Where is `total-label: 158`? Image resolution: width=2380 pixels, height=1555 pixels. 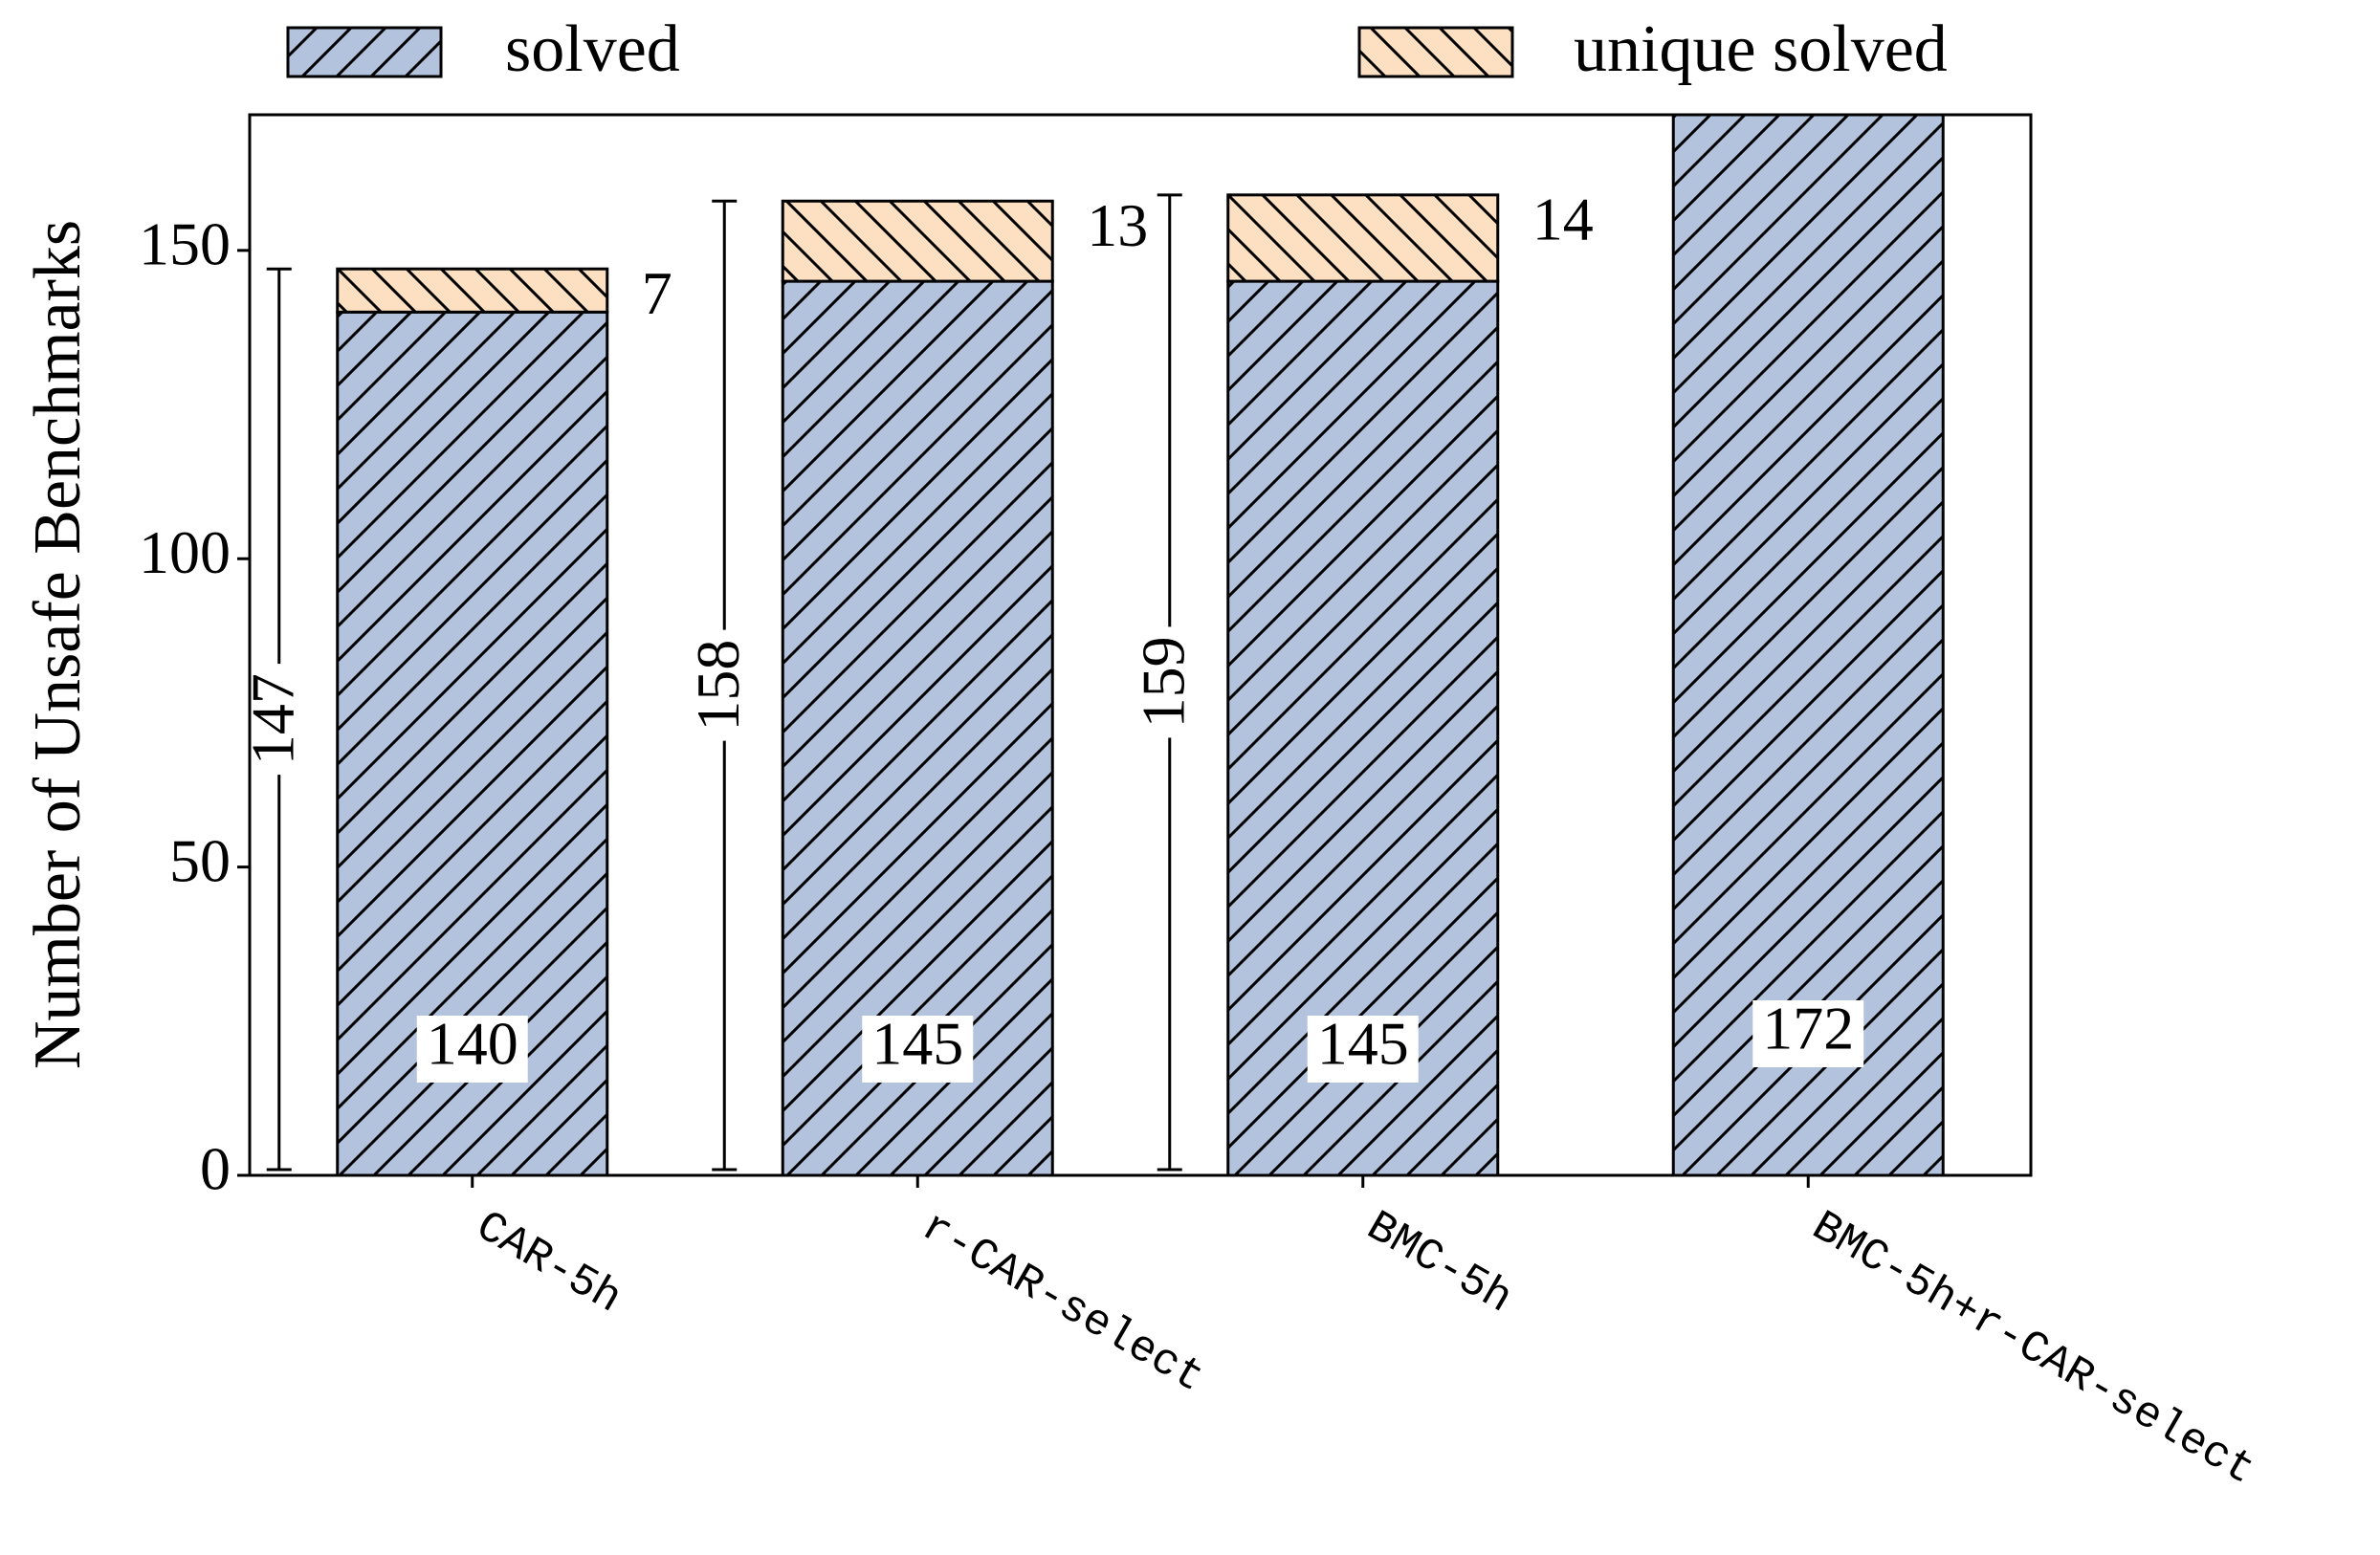 total-label: 158 is located at coordinates (718, 686).